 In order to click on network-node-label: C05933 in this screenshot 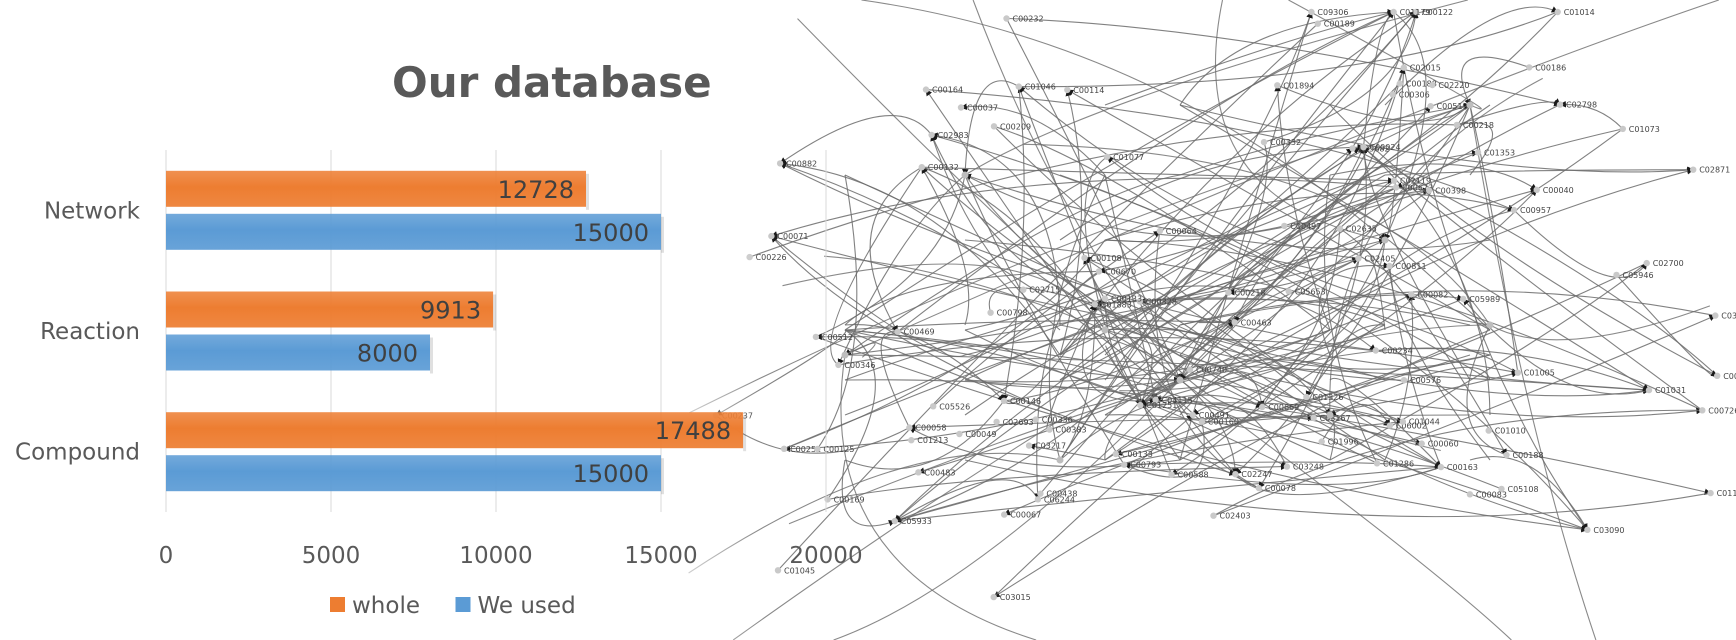, I will do `click(916, 521)`.